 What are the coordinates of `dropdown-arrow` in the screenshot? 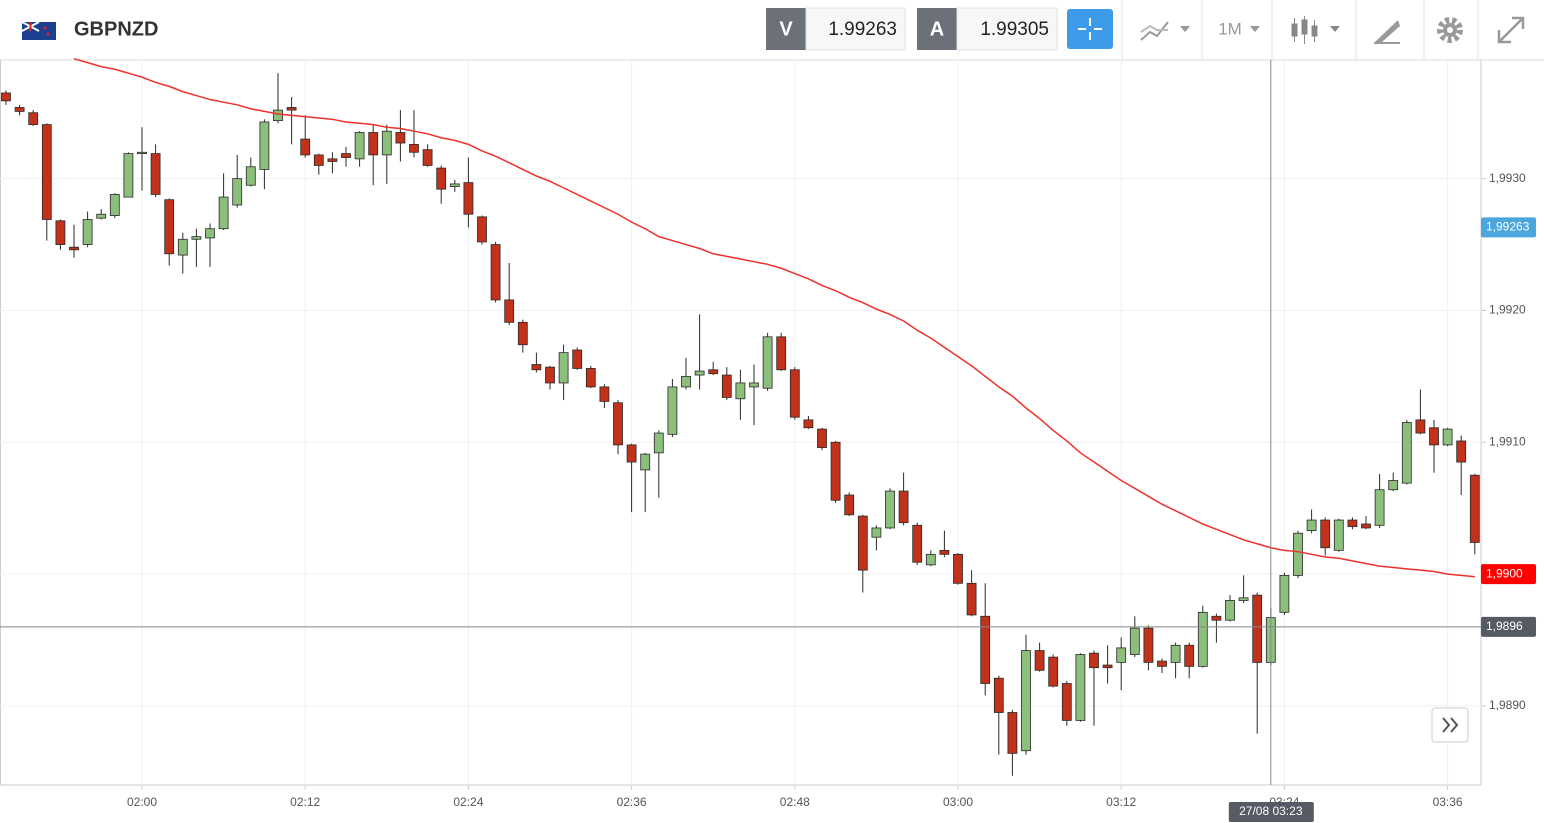 It's located at (1185, 29).